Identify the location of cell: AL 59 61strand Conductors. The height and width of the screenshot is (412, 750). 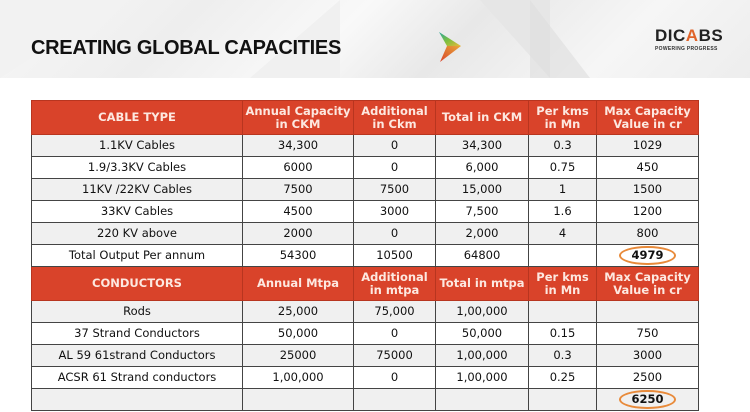
(137, 355).